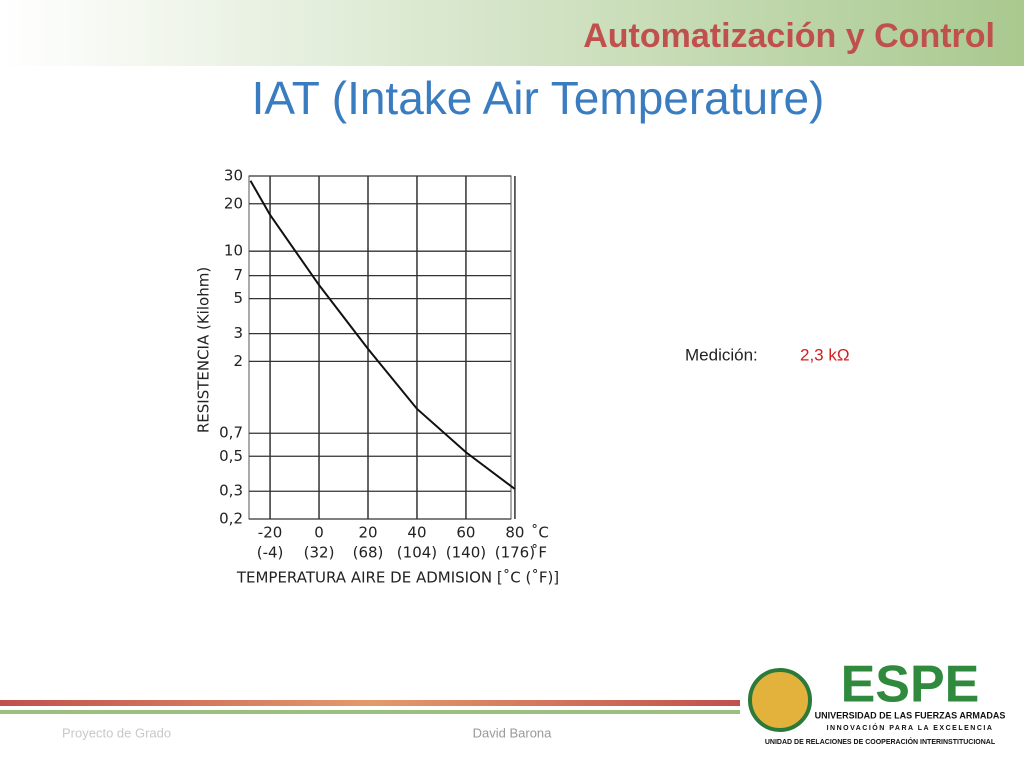 The image size is (1024, 768). What do you see at coordinates (116, 732) in the screenshot?
I see `footer-left: Proyecto de Grado` at bounding box center [116, 732].